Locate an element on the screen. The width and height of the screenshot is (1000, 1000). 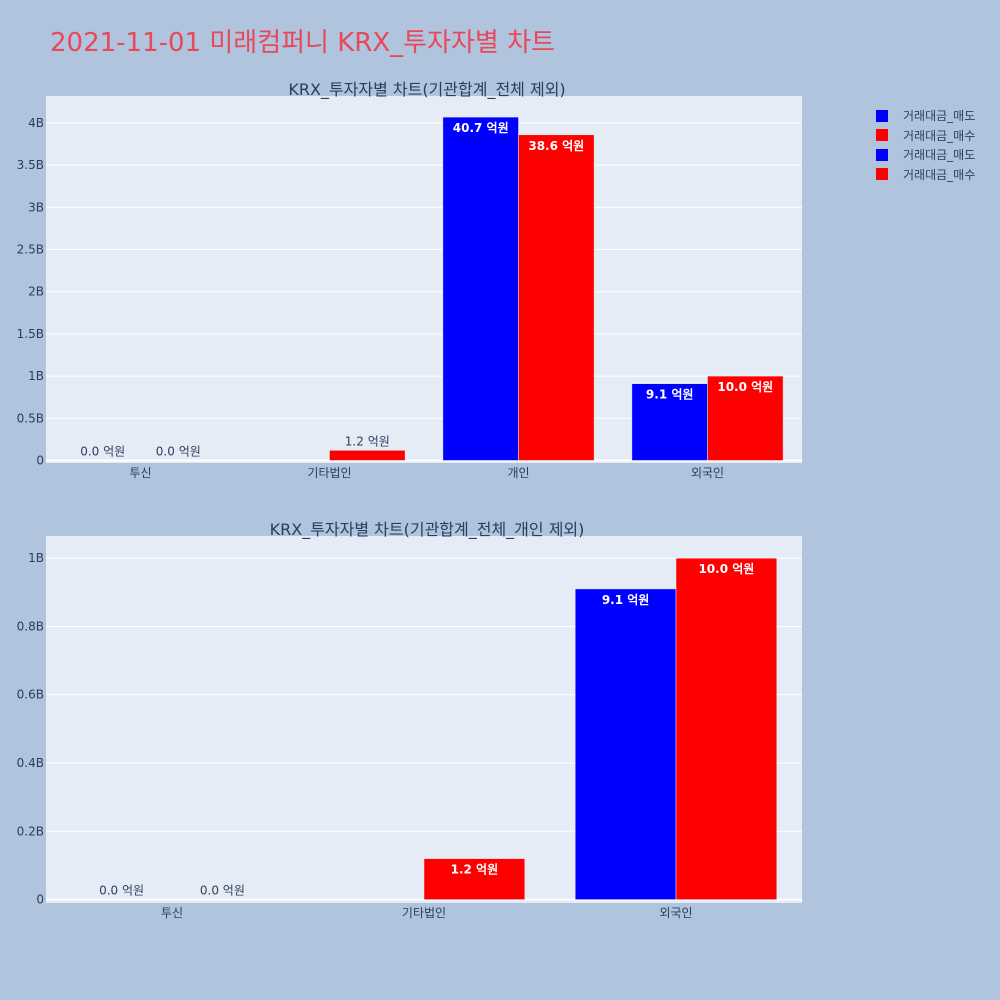
y-tick-label: 4B is located at coordinates (36, 123).